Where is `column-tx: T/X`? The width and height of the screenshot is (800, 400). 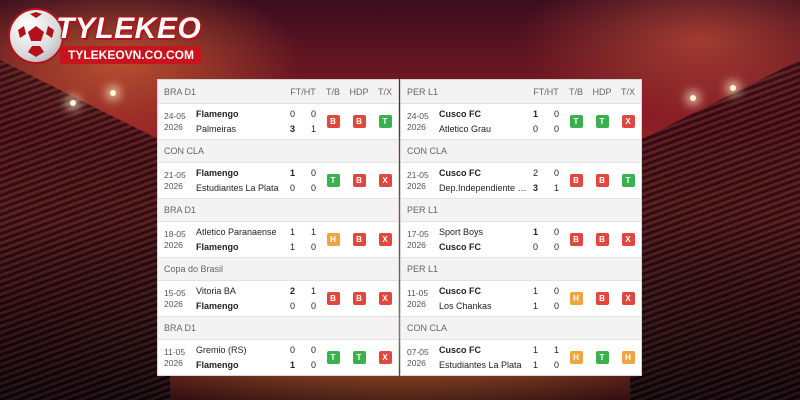 column-tx: T/X is located at coordinates (627, 91).